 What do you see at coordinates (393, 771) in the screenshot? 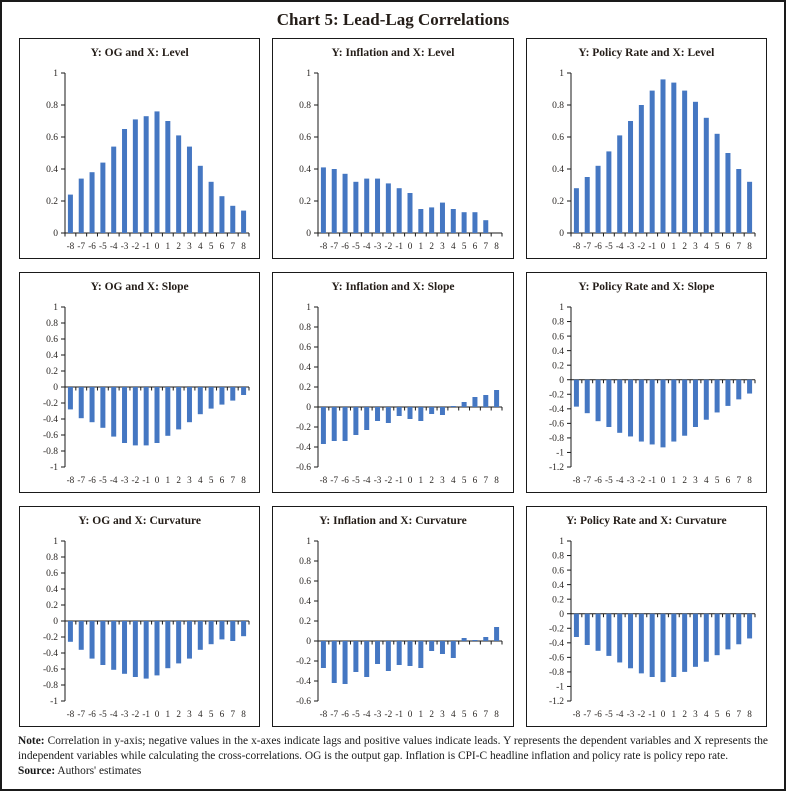
I see `source-line: Source: Authors' estimates` at bounding box center [393, 771].